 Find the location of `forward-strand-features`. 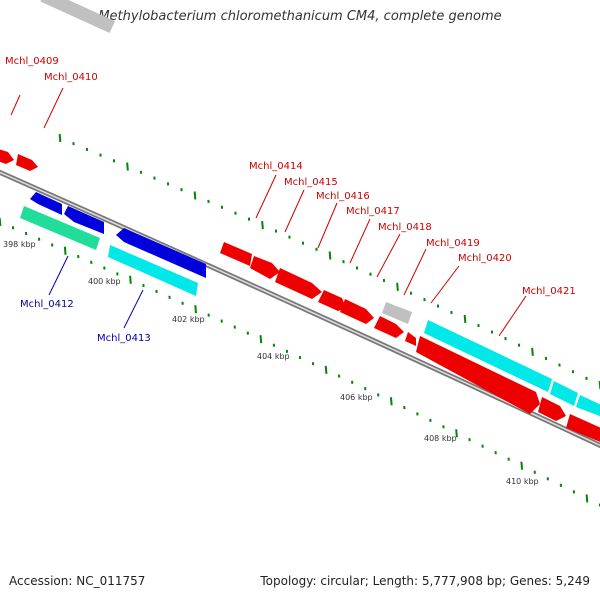

forward-strand-features is located at coordinates (77, 16).